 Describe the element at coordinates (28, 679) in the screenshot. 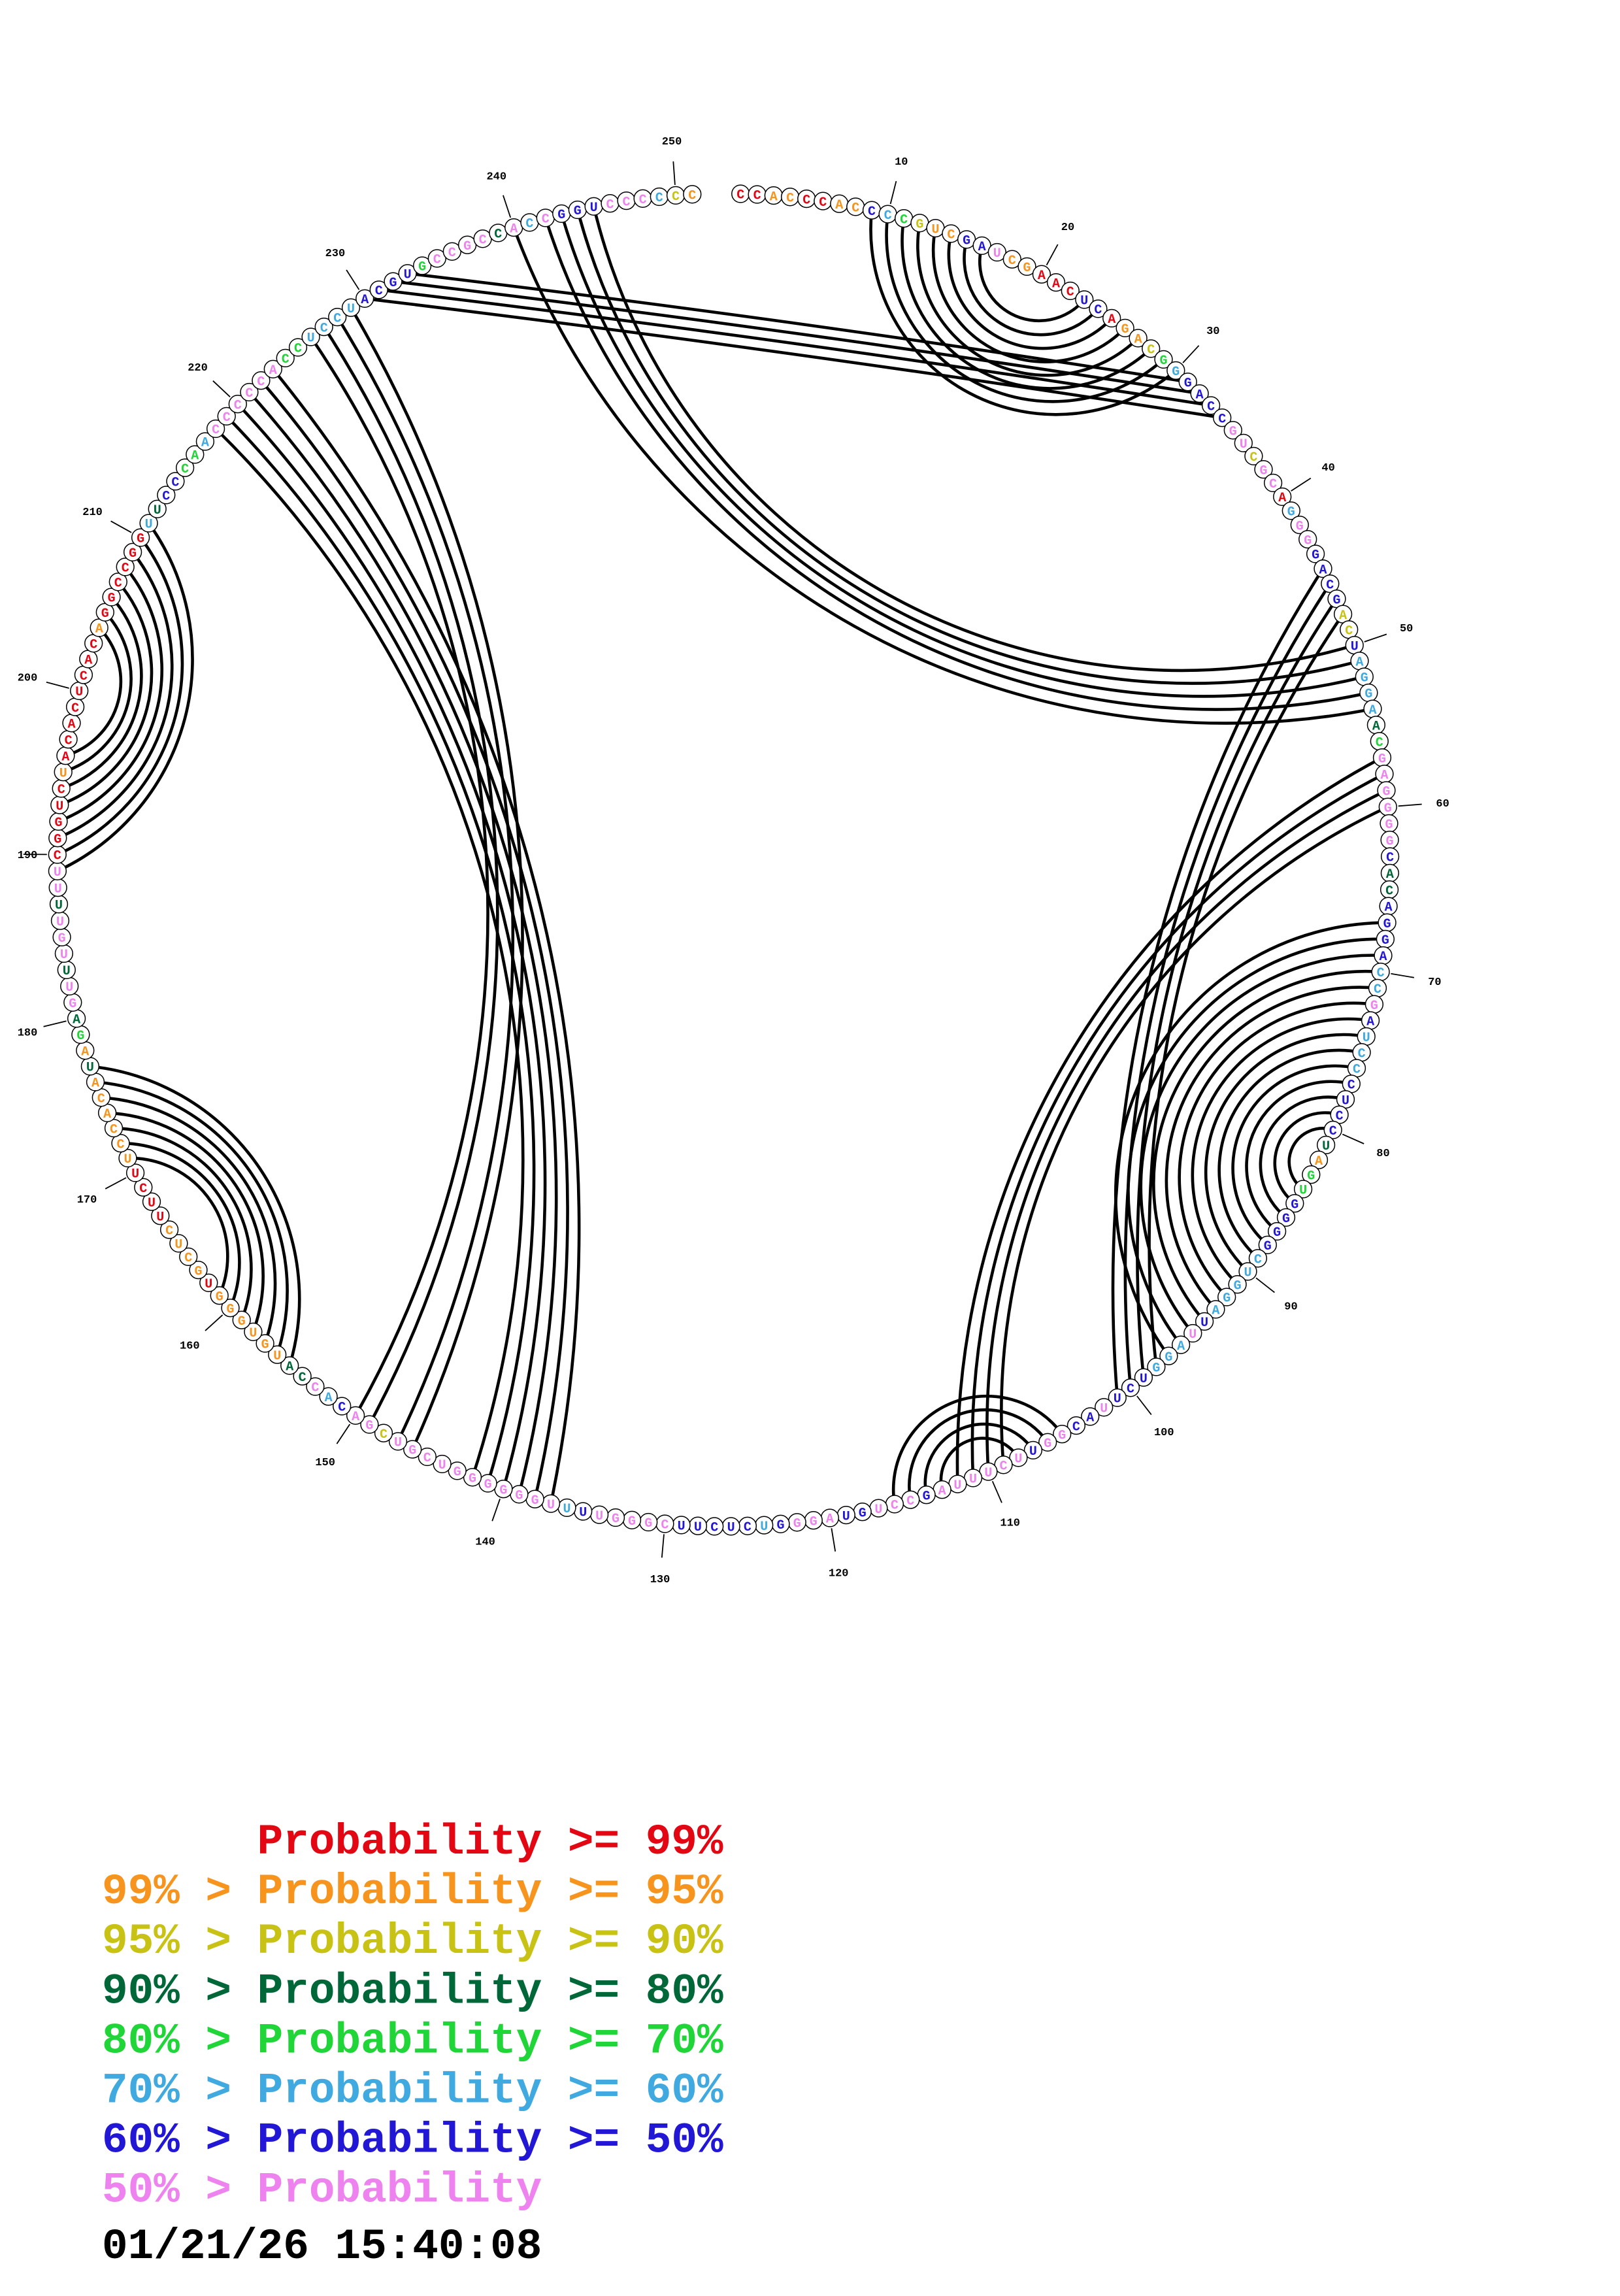

I see `svg-text: 200` at that location.